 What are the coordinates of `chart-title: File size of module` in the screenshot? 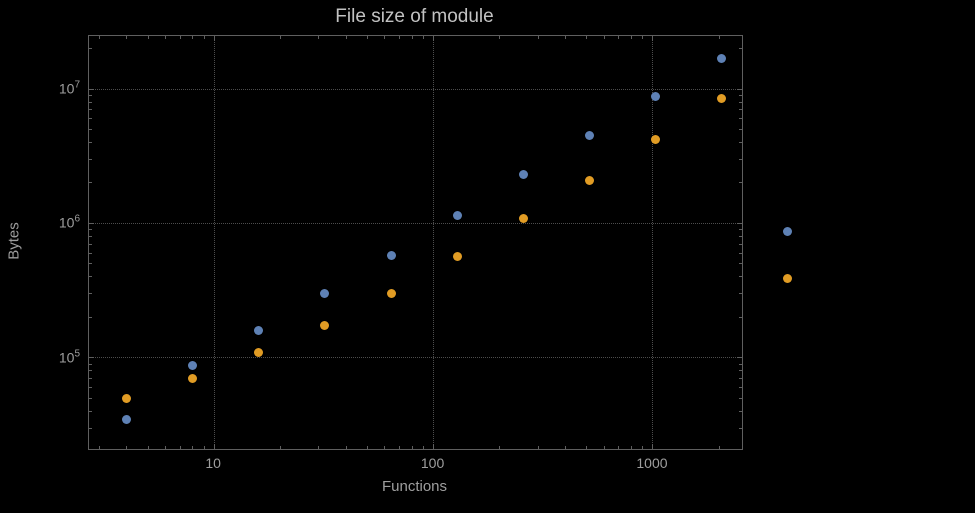 It's located at (414, 16).